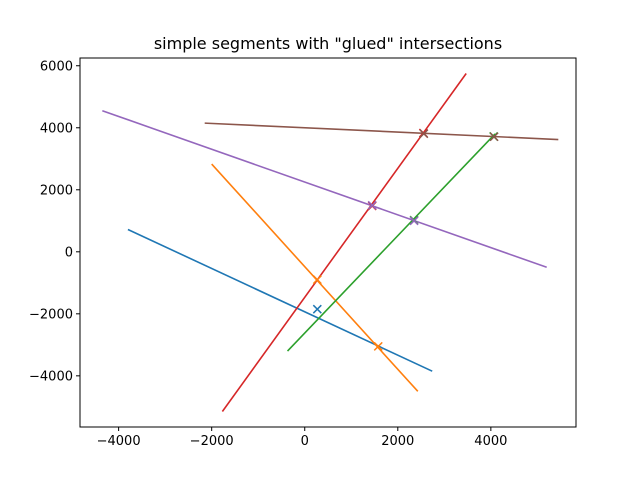 The image size is (640, 480). I want to click on x-axis: −4000 −2000 0 2000 4000, so click(302, 438).